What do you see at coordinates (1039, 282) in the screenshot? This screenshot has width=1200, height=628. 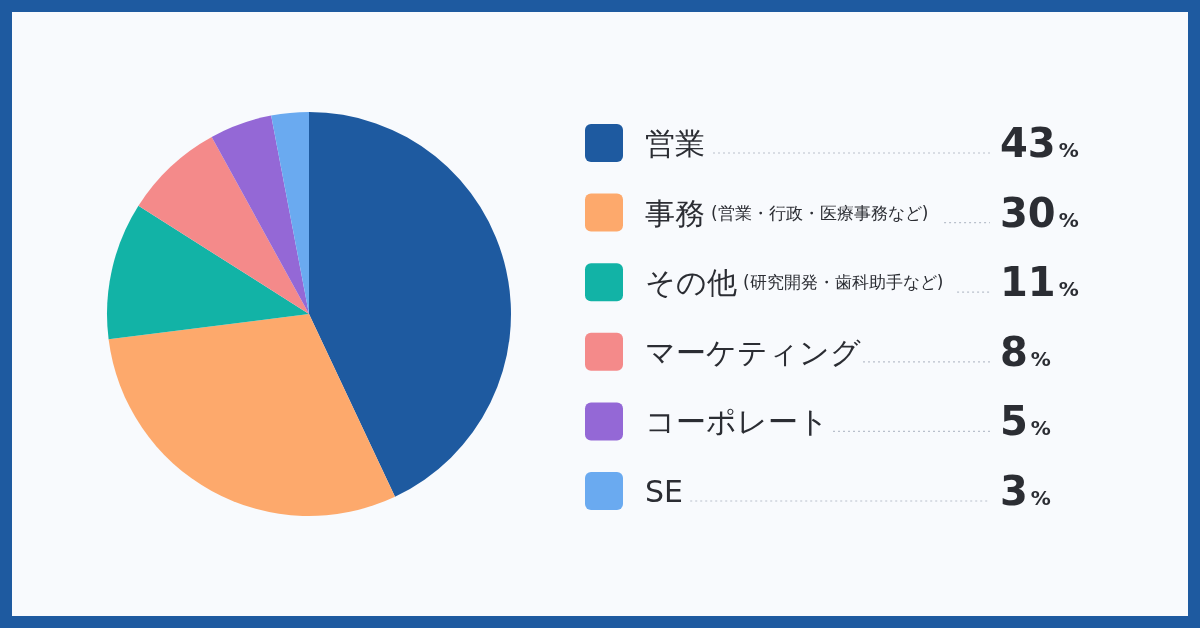 I see `data-label: 11%` at bounding box center [1039, 282].